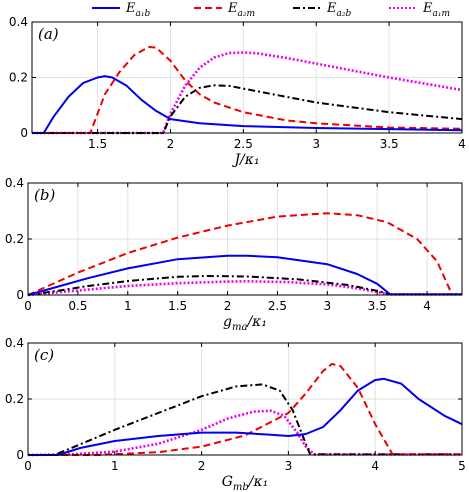 This screenshot has width=469, height=492. I want to click on x-tick-label: 0.5, so click(77, 306).